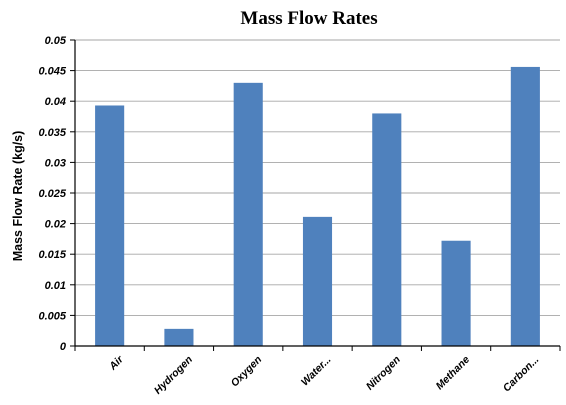 The width and height of the screenshot is (566, 405). Describe the element at coordinates (52, 255) in the screenshot. I see `y-tick-label: 0.015` at that location.